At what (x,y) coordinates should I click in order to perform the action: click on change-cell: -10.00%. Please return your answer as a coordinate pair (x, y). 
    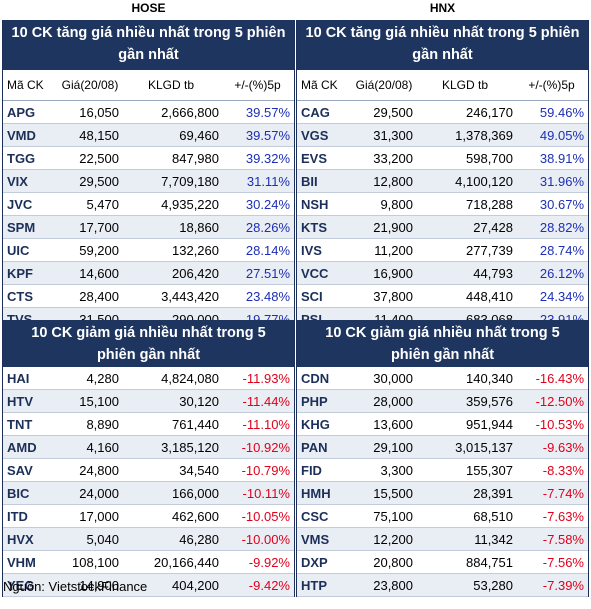
    Looking at the image, I should click on (265, 539).